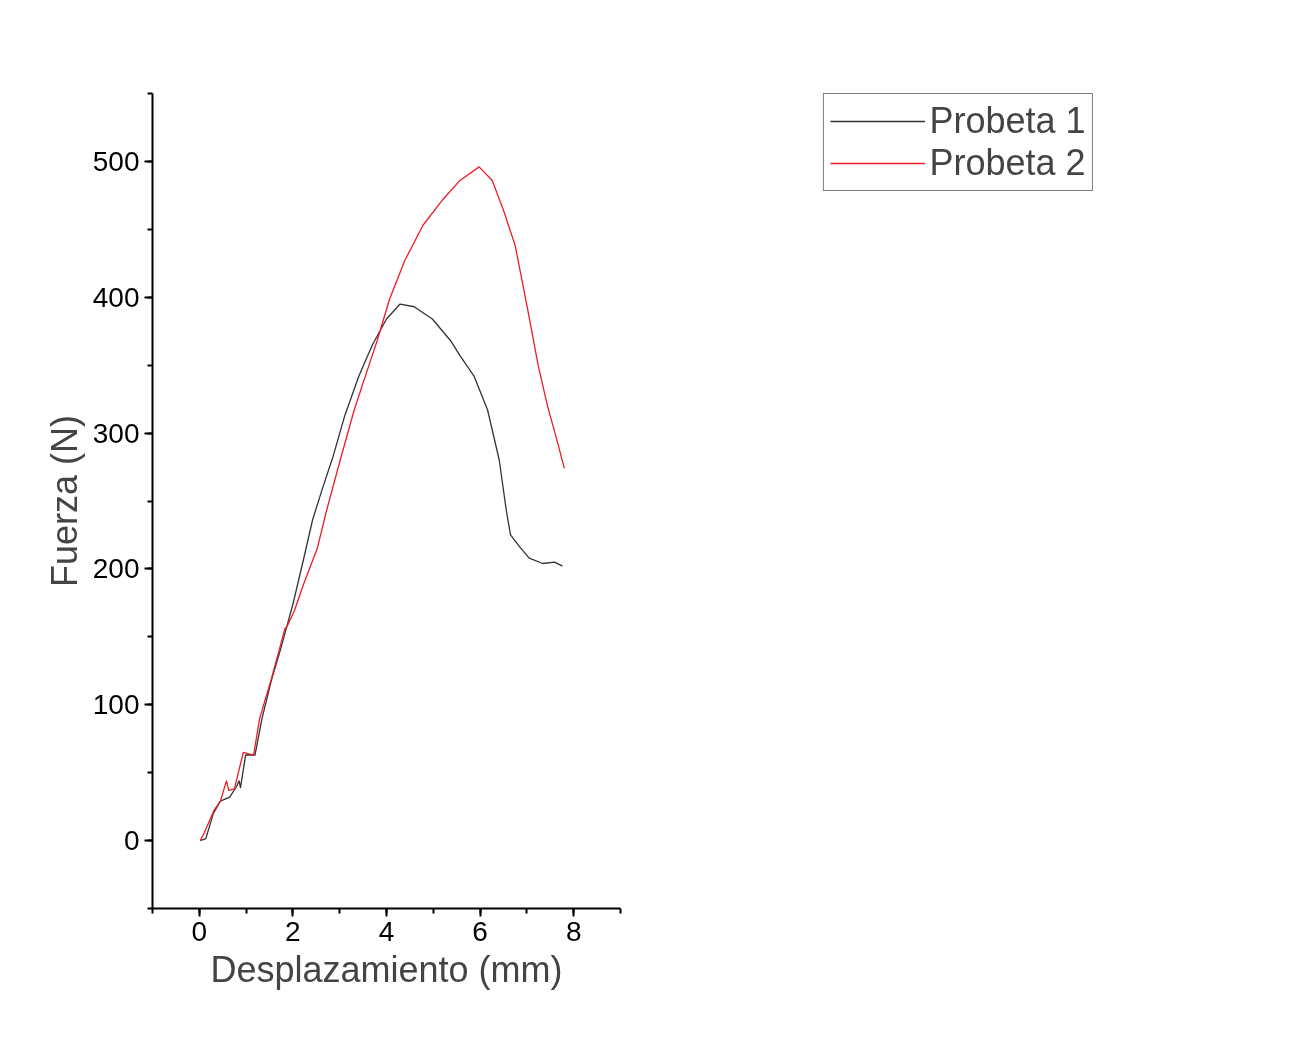 Image resolution: width=1295 pixels, height=1041 pixels. Describe the element at coordinates (381, 572) in the screenshot. I see `line-series` at that location.